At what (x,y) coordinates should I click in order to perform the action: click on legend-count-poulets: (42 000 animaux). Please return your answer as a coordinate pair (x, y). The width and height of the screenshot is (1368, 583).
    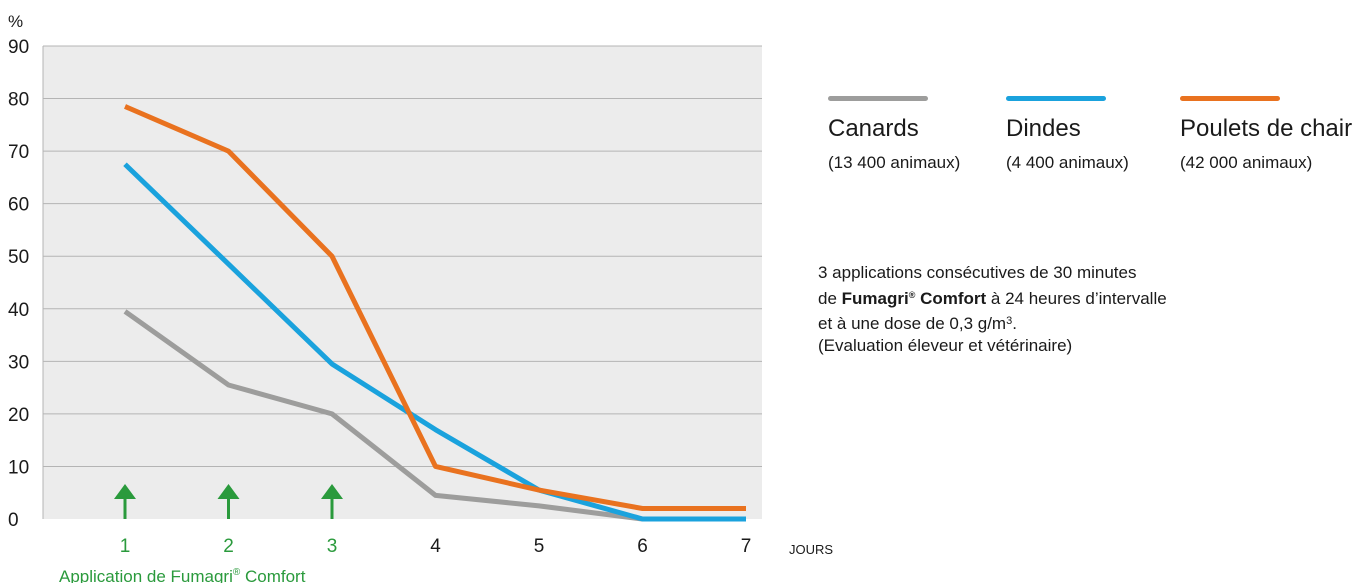
    Looking at the image, I should click on (1246, 162).